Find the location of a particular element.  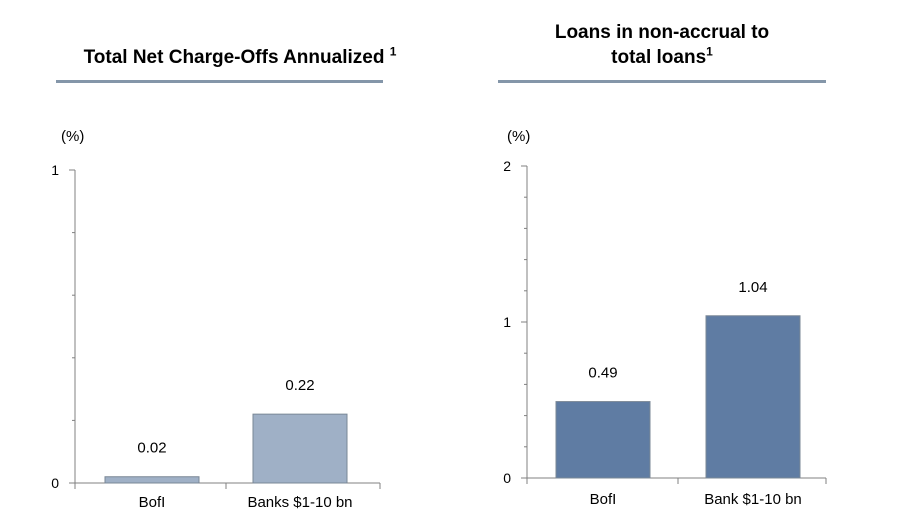

chart1-title-text: Total Net Charge-Offs Annualized is located at coordinates (234, 57).